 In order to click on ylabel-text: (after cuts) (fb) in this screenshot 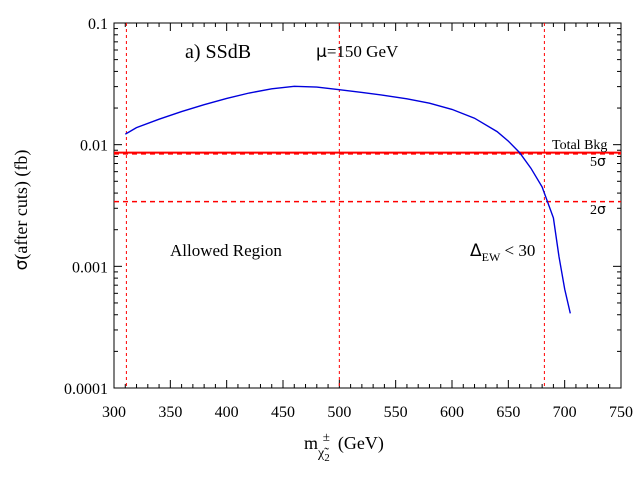, I will do `click(21, 205)`.